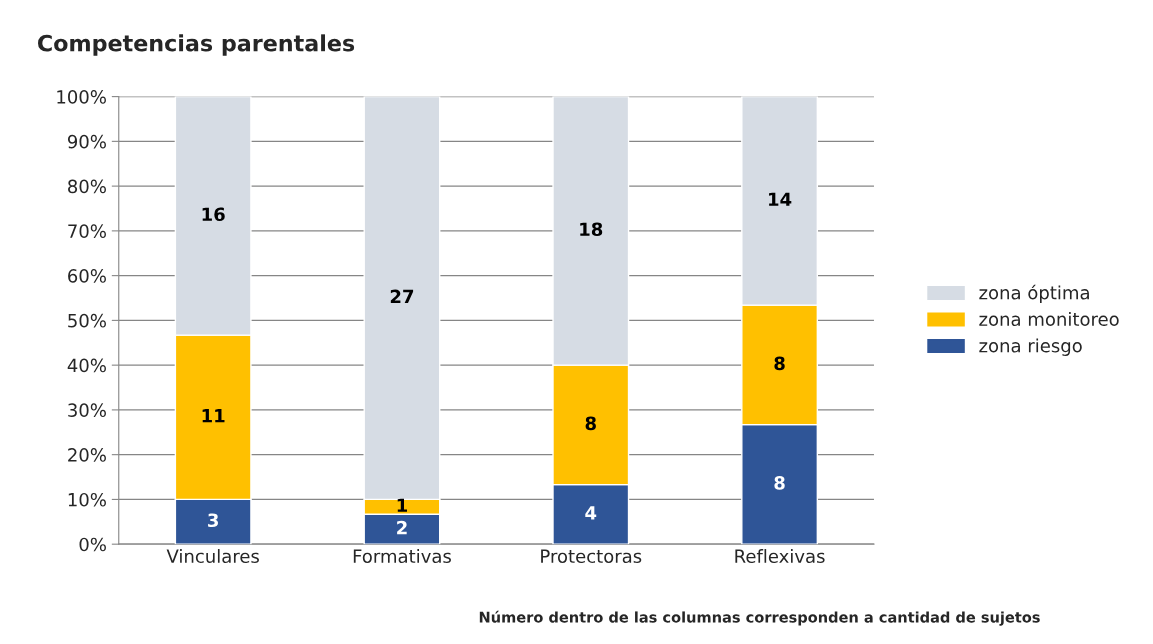 This screenshot has height=644, width=1153. I want to click on y-tick-label: 70%, so click(87, 231).